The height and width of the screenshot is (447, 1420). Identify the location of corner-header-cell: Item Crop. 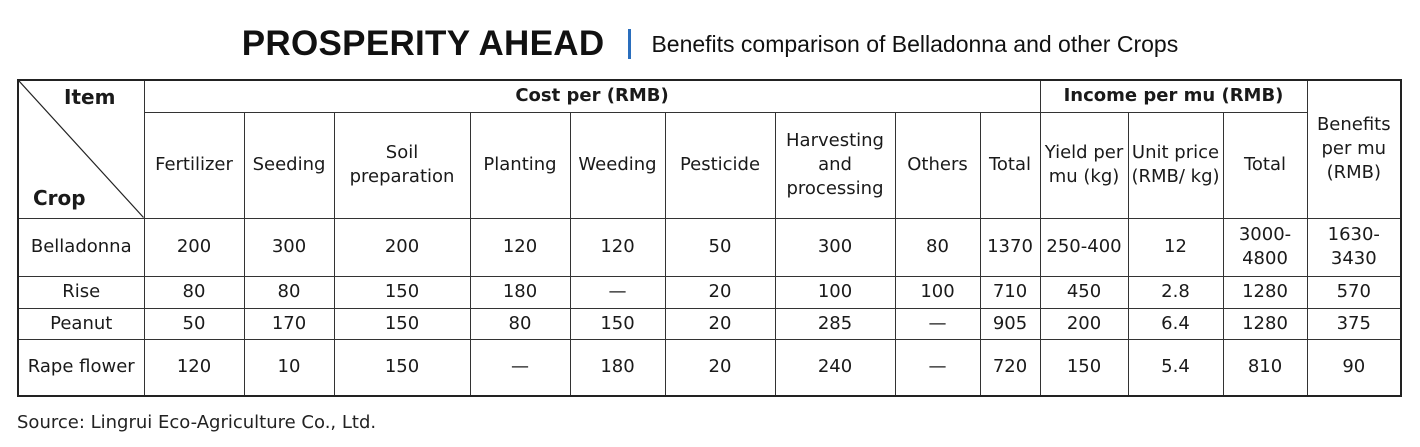
(81, 149).